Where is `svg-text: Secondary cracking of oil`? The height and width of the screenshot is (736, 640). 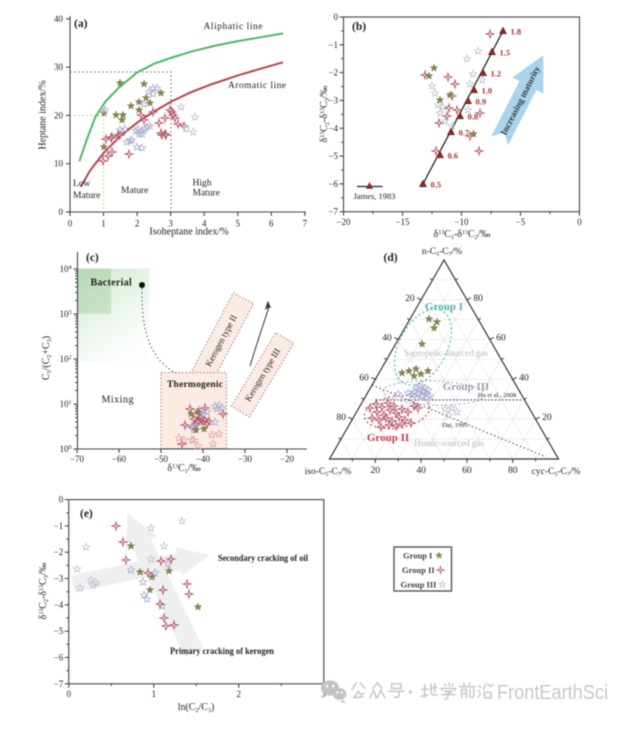
svg-text: Secondary cracking of oil is located at coordinates (263, 558).